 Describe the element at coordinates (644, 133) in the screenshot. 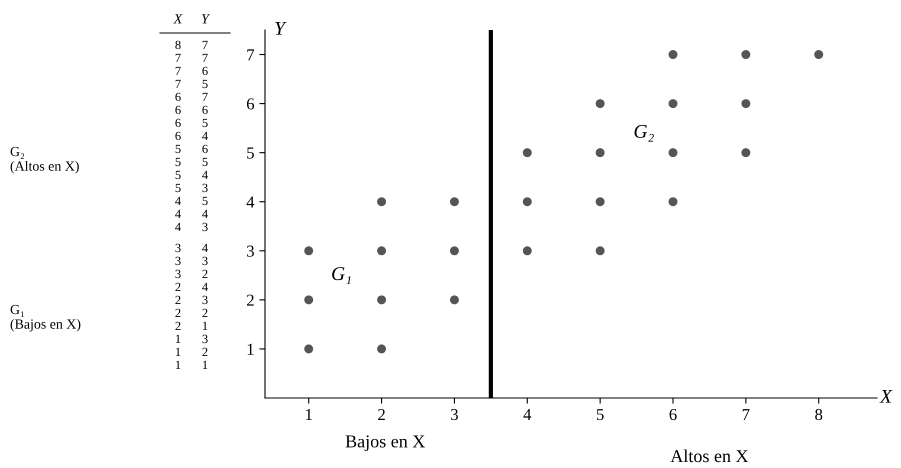

I see `annotation: G₂` at that location.